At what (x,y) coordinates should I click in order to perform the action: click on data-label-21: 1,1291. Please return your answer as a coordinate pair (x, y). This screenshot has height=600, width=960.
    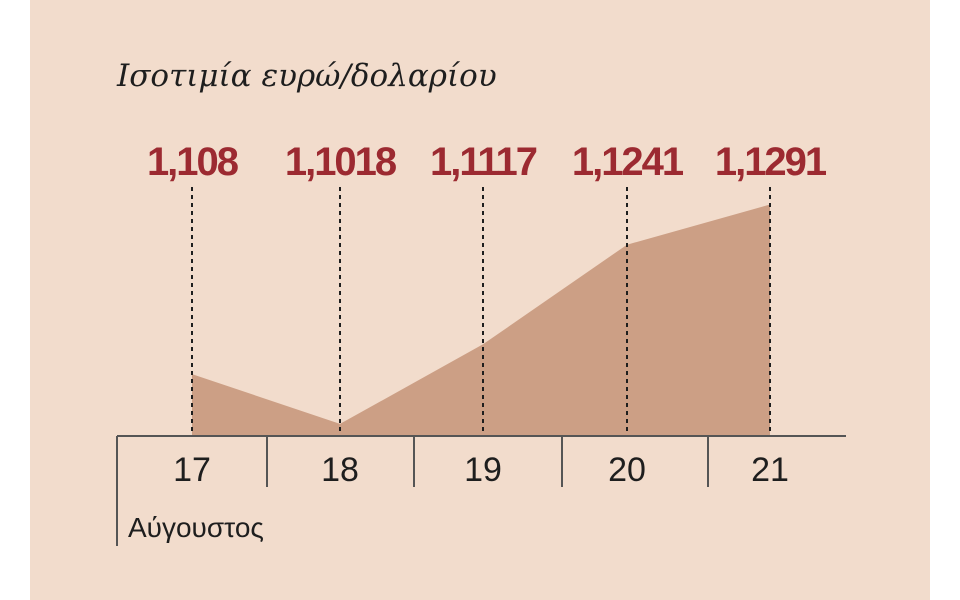
    Looking at the image, I should click on (771, 162).